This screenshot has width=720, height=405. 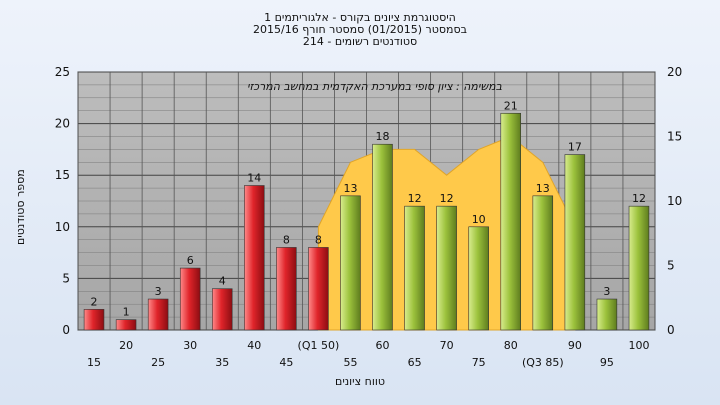 I want to click on y-axis-title: מספר סטודנטים, so click(x=20, y=207).